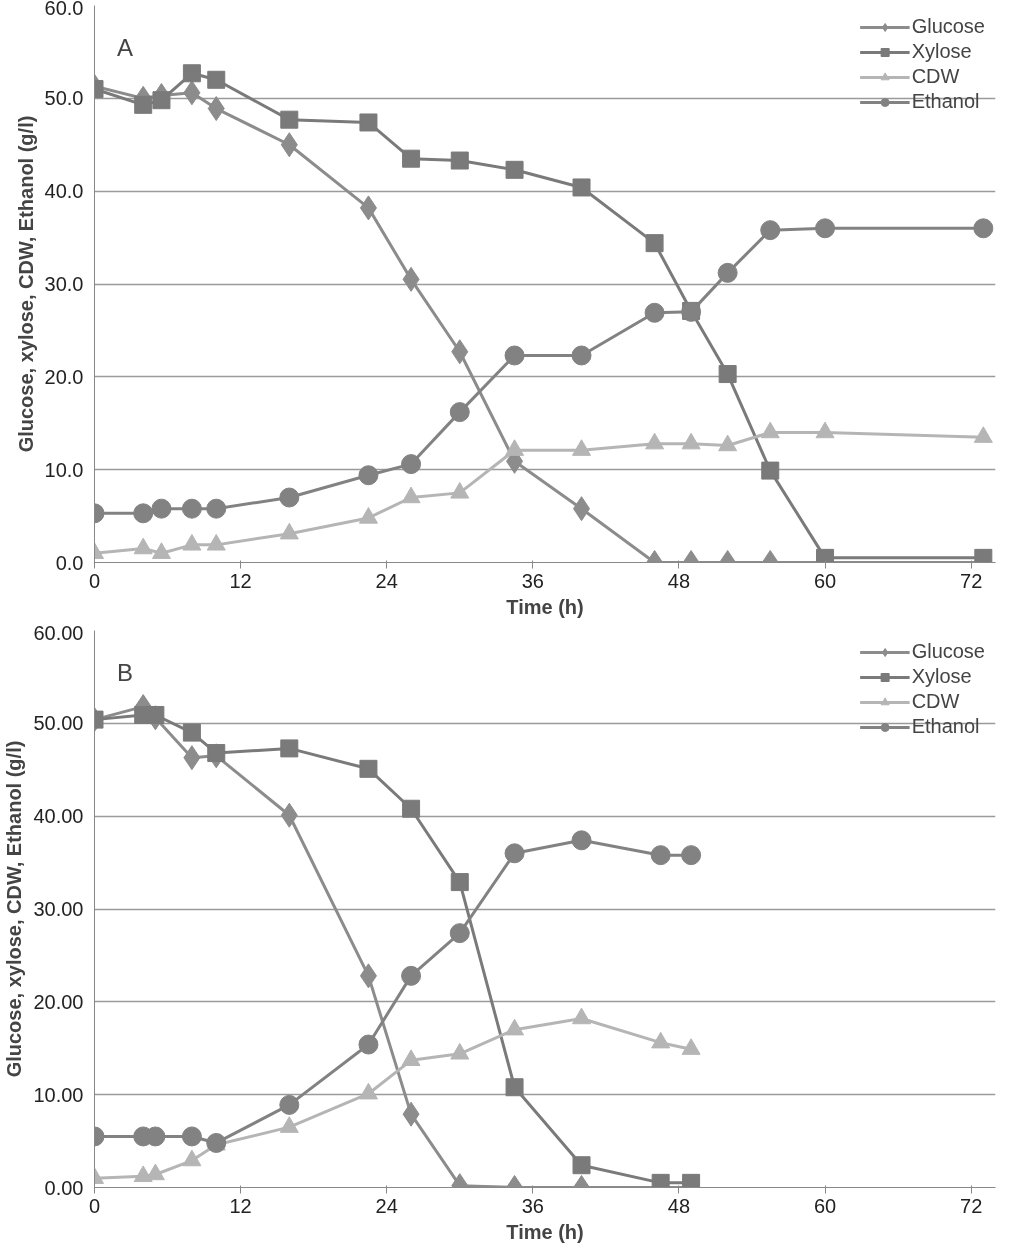  What do you see at coordinates (64, 9) in the screenshot?
I see `y-tick-label: 60.0` at bounding box center [64, 9].